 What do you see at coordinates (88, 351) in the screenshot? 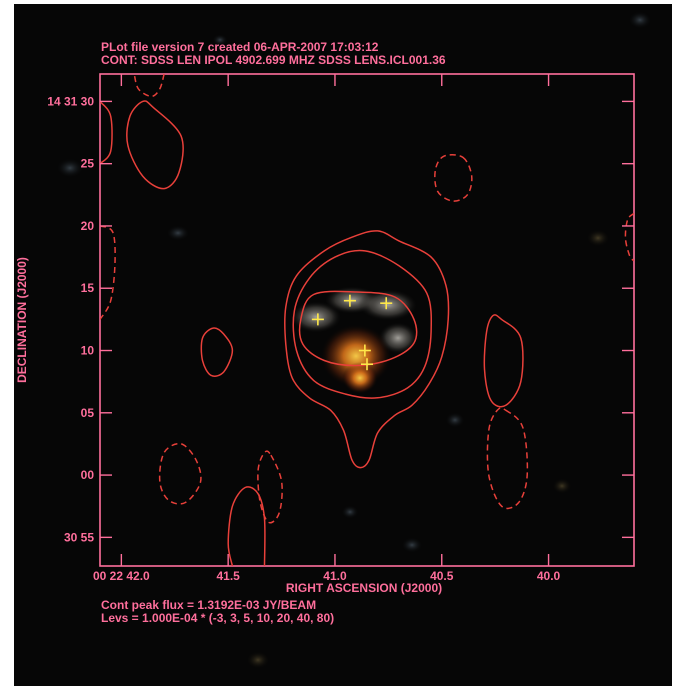
I see `y-tick-label: 10` at bounding box center [88, 351].